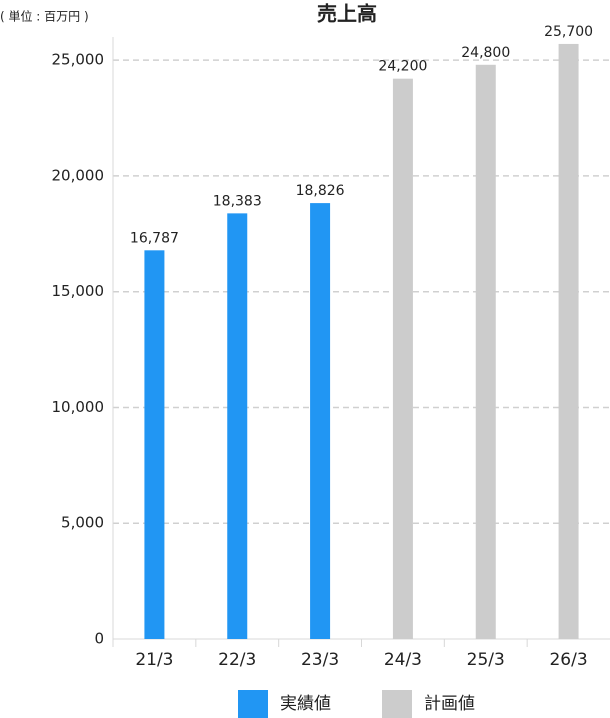 The width and height of the screenshot is (610, 718). Describe the element at coordinates (568, 32) in the screenshot. I see `value-label: 25,700` at that location.